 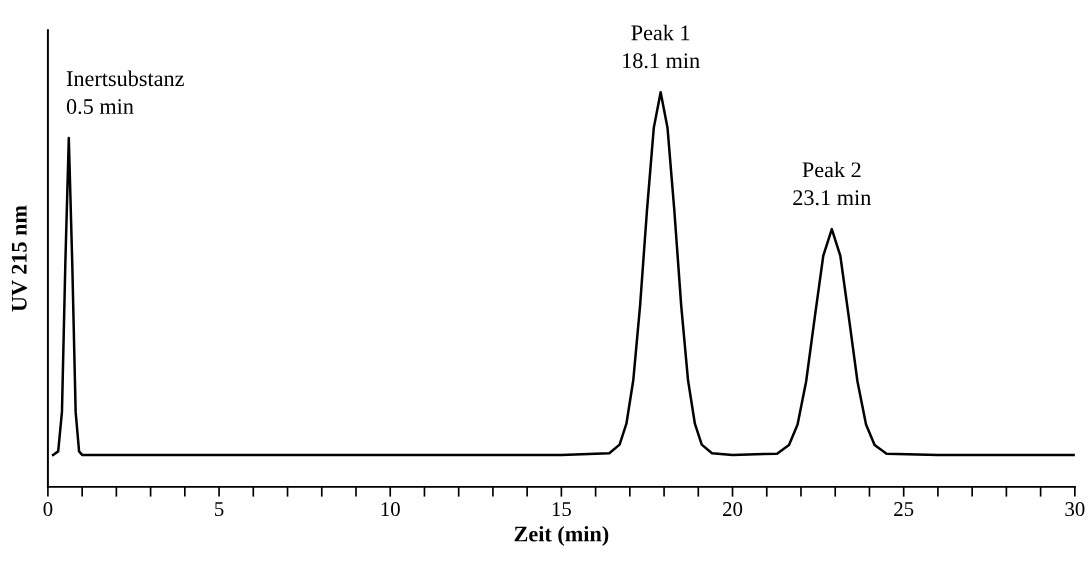 What do you see at coordinates (19, 258) in the screenshot?
I see `y-axis-title: UV 215 nm` at bounding box center [19, 258].